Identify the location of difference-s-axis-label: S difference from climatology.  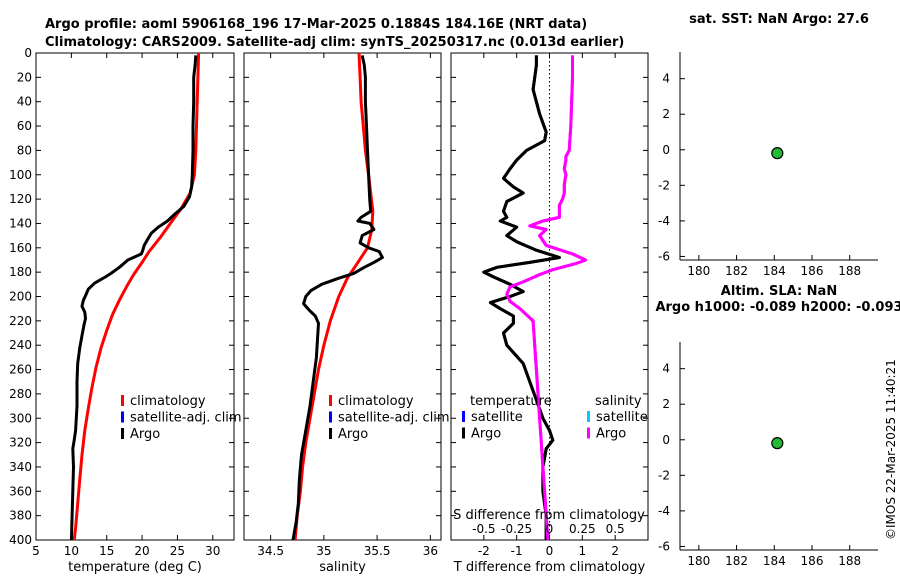
(549, 515).